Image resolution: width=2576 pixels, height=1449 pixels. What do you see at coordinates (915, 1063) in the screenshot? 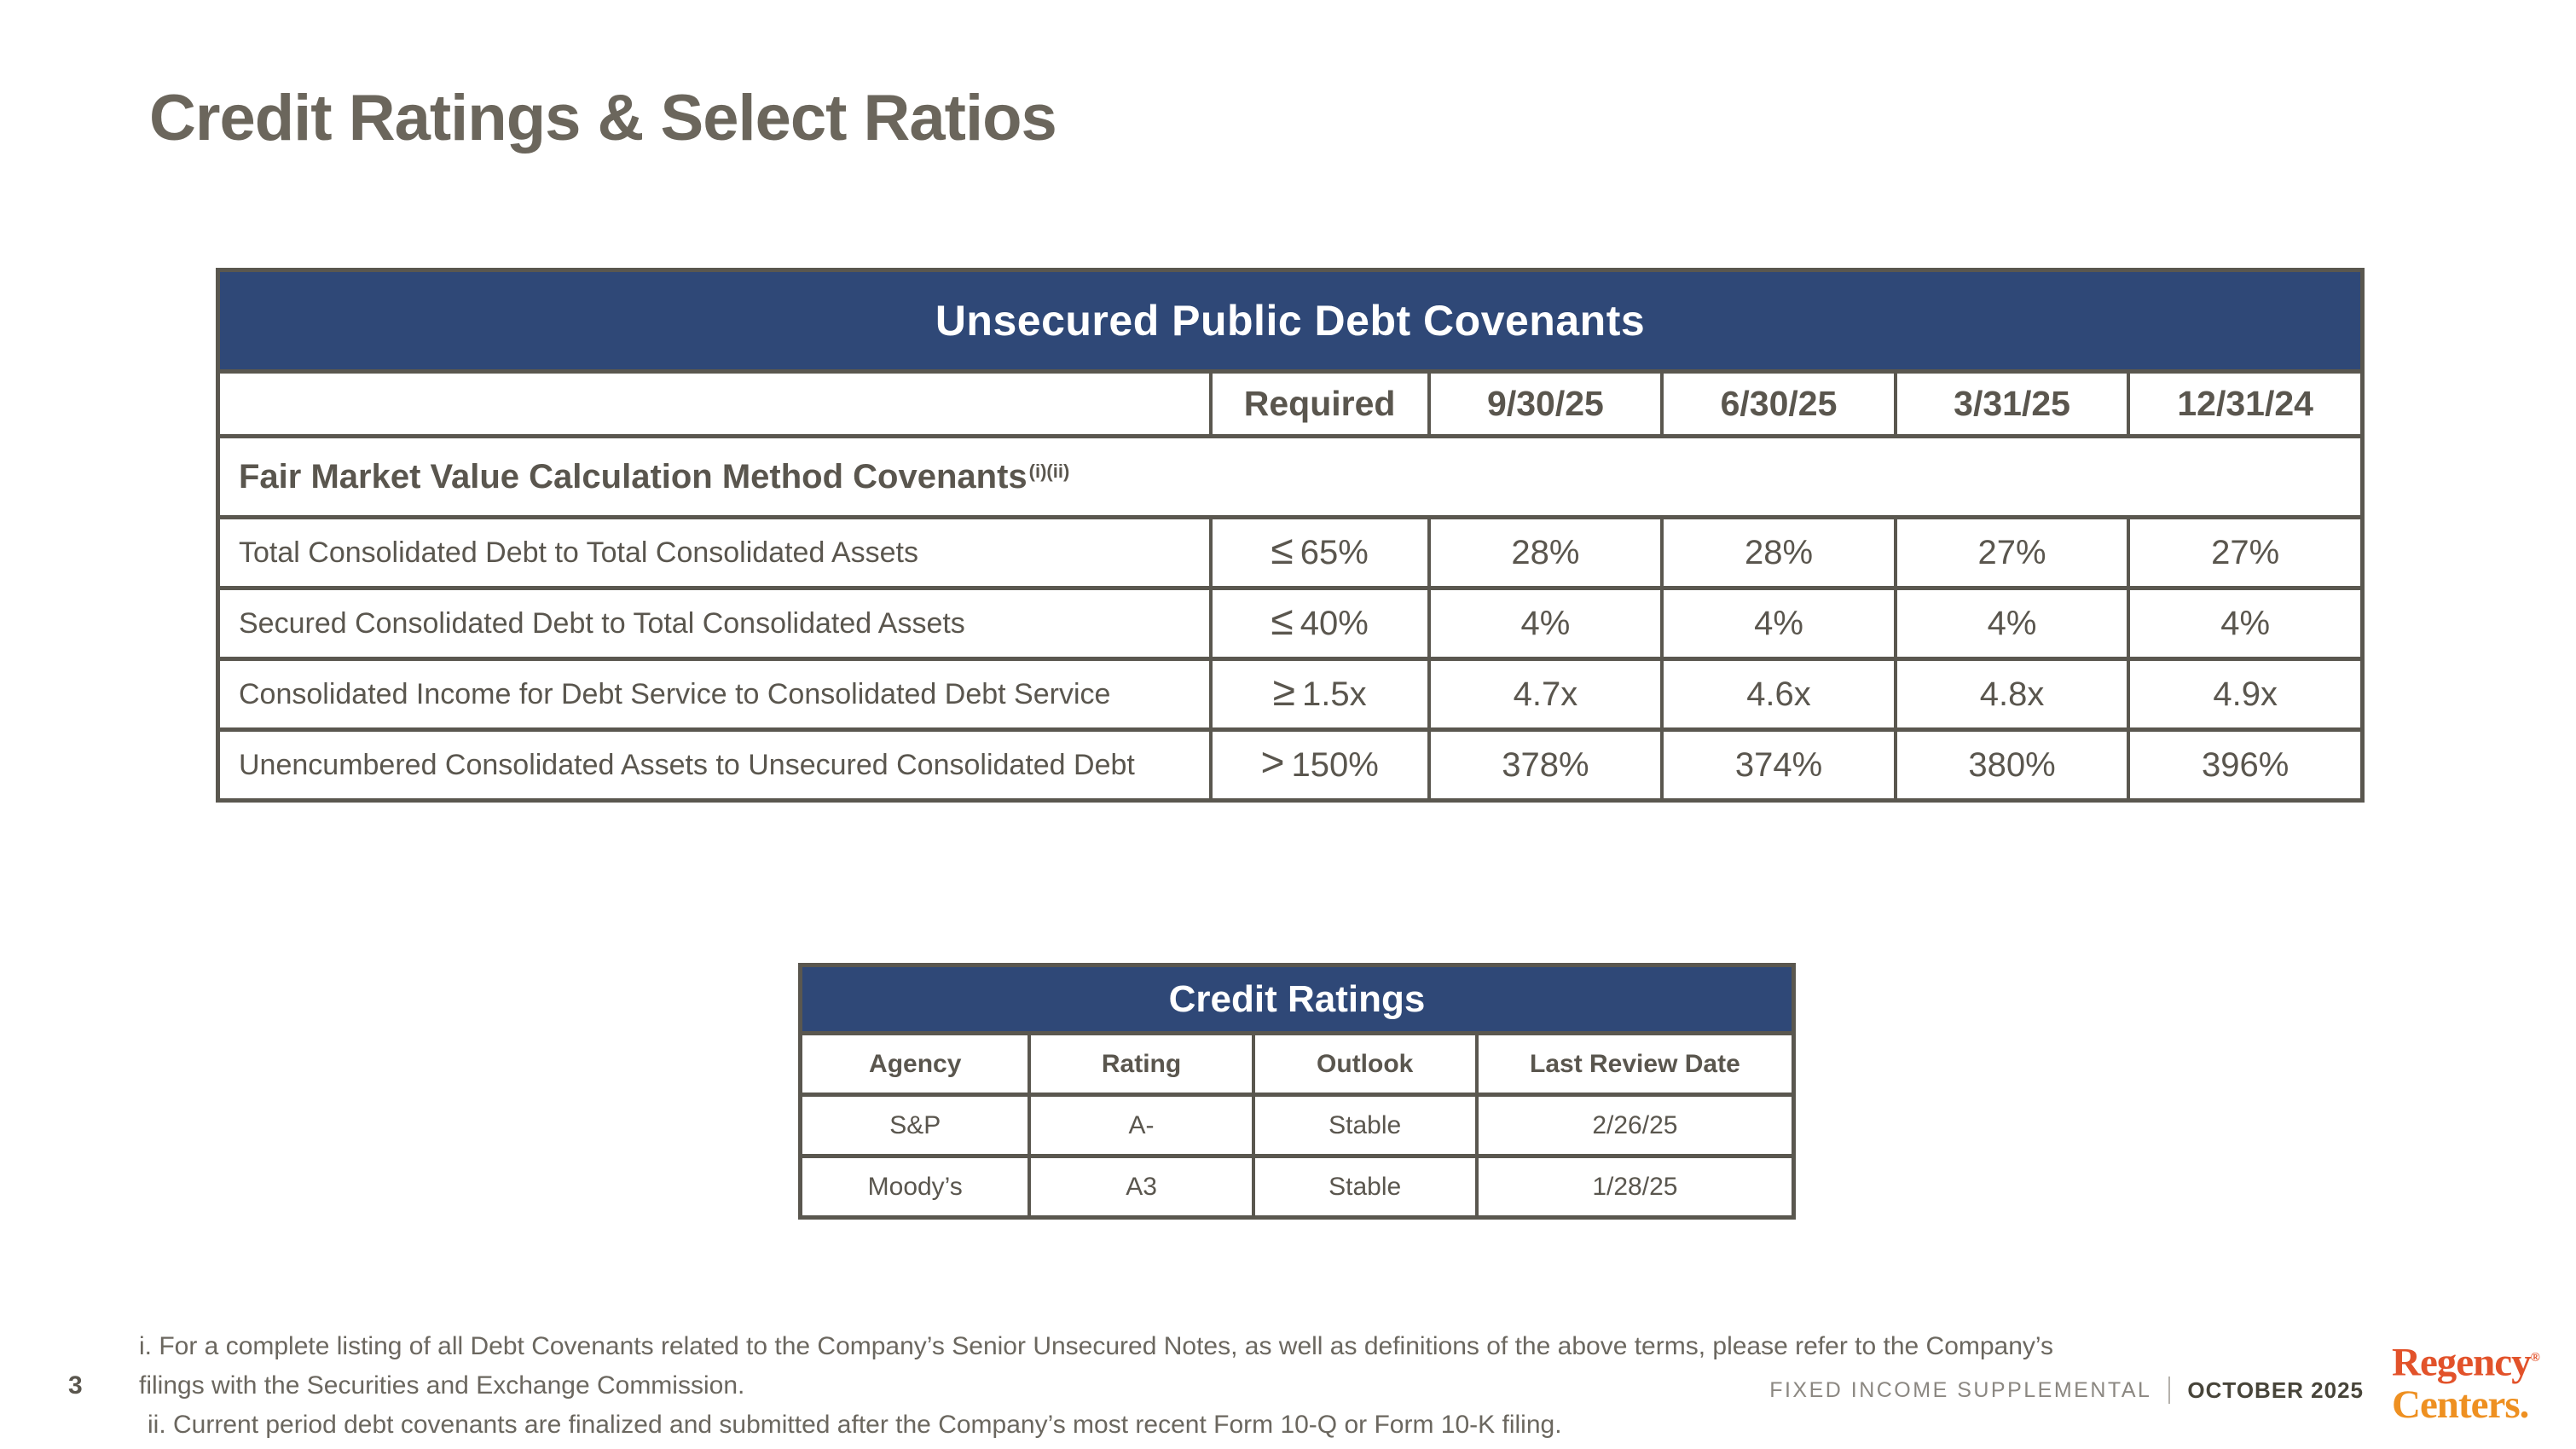
I see `ratings-header-agency: Agency` at bounding box center [915, 1063].